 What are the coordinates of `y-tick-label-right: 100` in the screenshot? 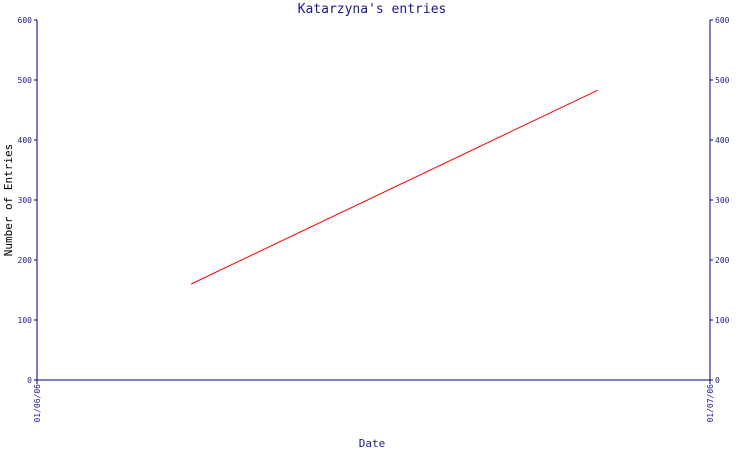 It's located at (722, 320).